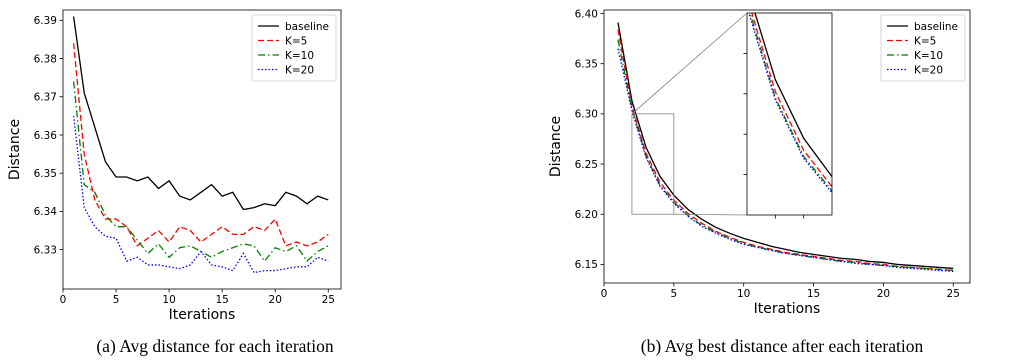 The width and height of the screenshot is (1024, 362). I want to click on caption-a: (a) Avg distance for each iteration, so click(215, 346).